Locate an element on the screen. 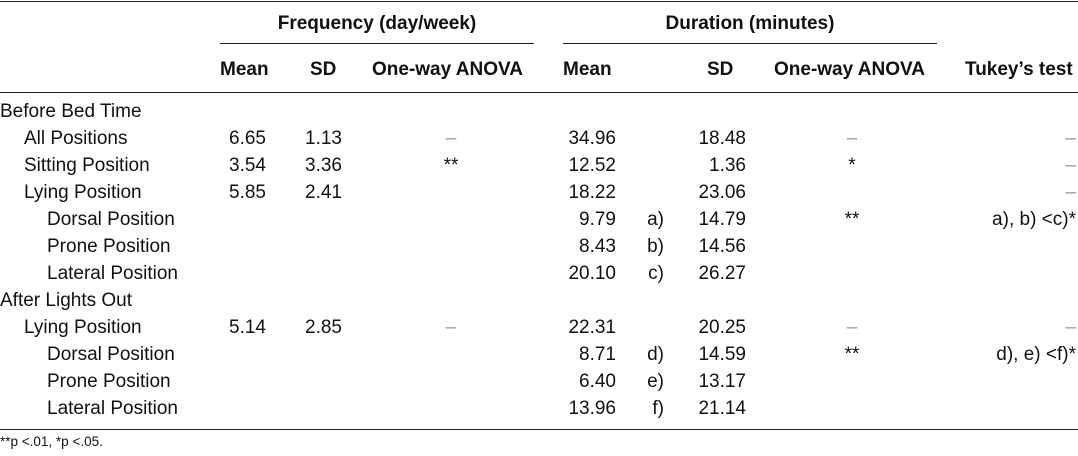 The height and width of the screenshot is (456, 1078). dur-sd-cell: 21.14 is located at coordinates (722, 408).